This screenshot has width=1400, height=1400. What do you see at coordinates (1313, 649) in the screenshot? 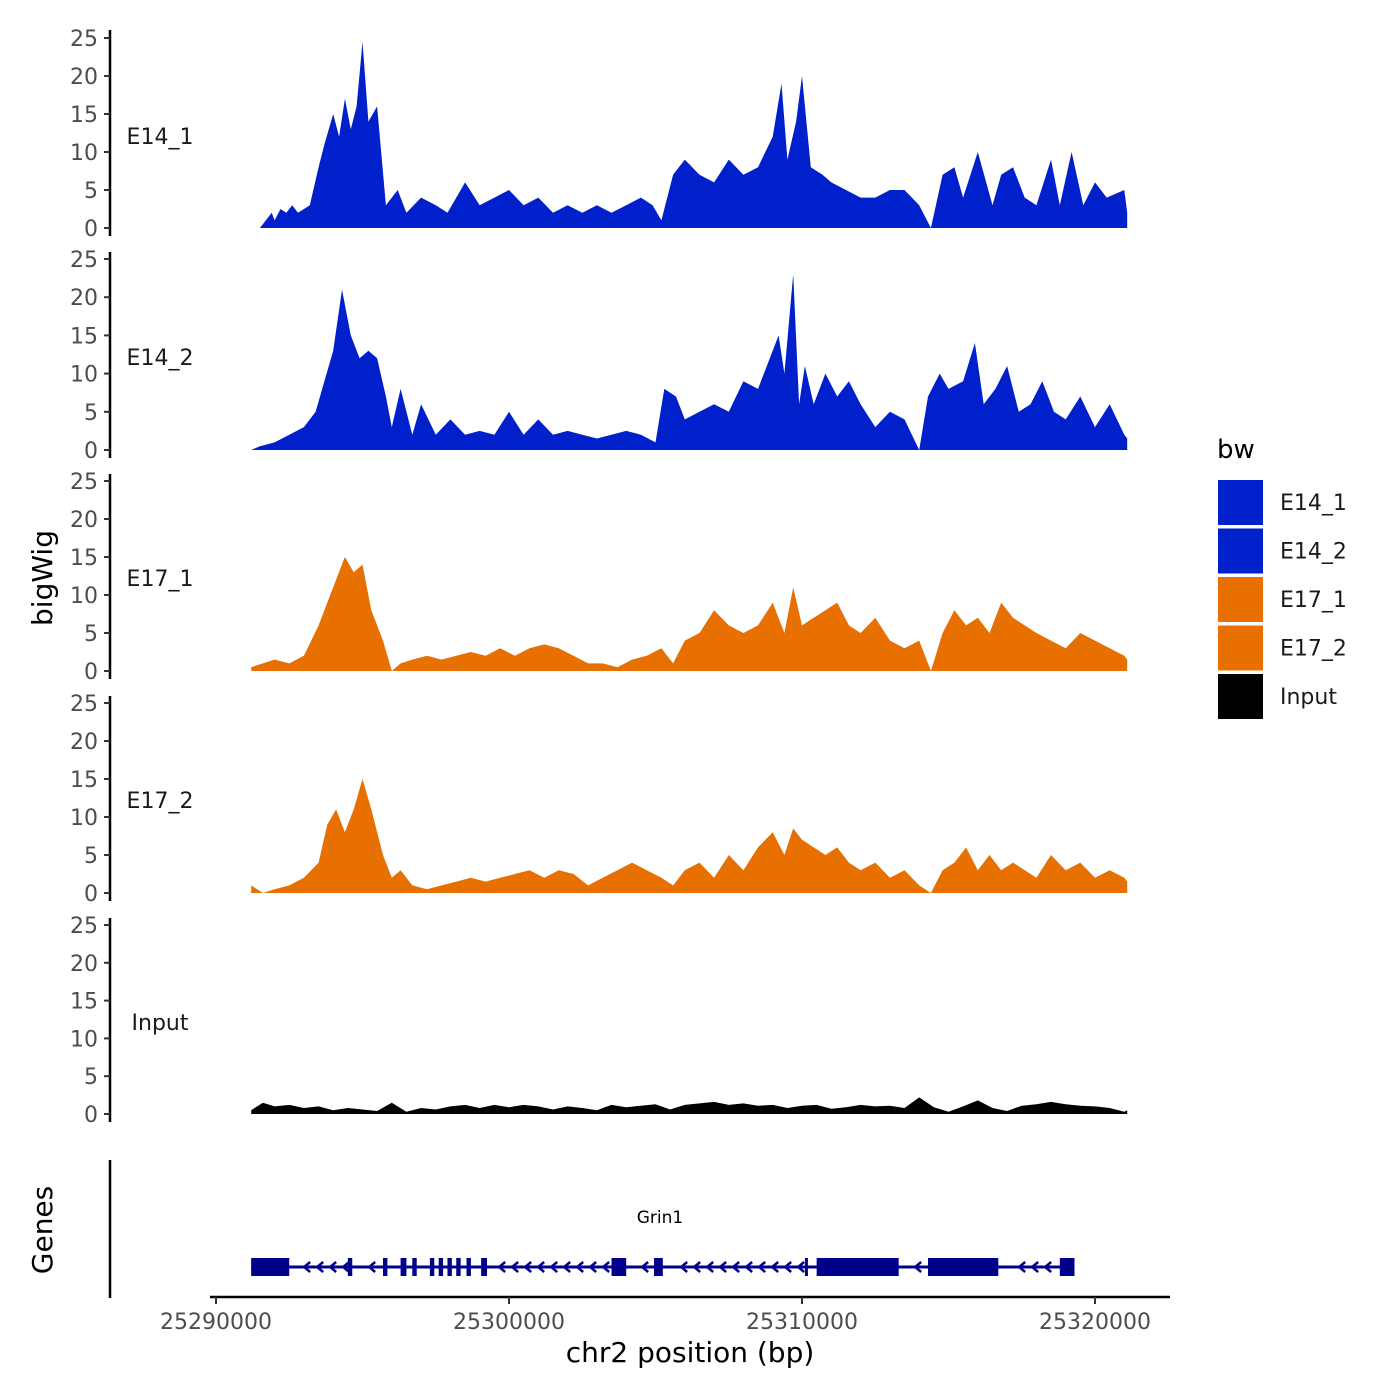
I see `legend-label: E17_2` at bounding box center [1313, 649].